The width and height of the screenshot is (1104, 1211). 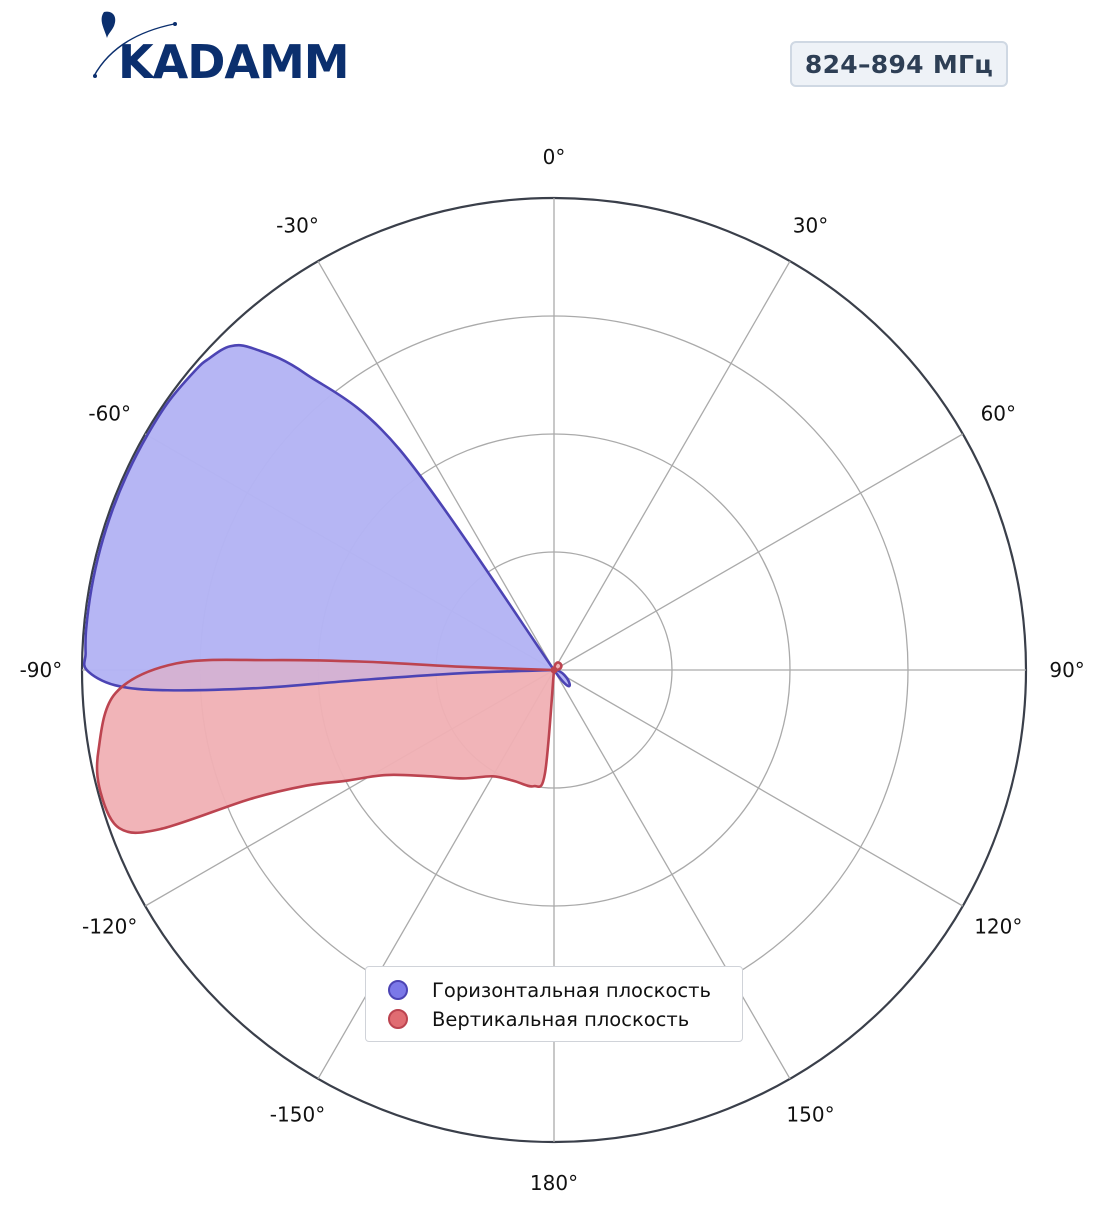 I want to click on angle-tick-label: -60°, so click(x=109, y=414).